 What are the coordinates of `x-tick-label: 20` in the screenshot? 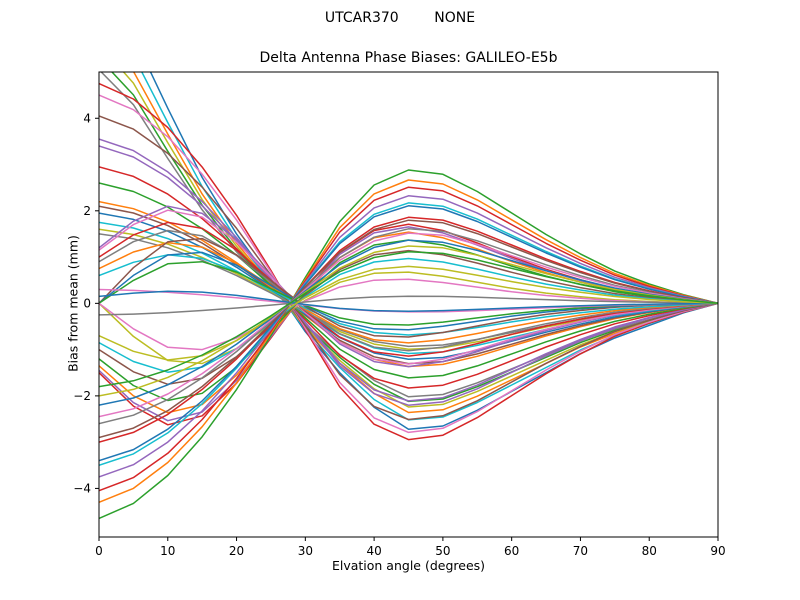 It's located at (236, 551).